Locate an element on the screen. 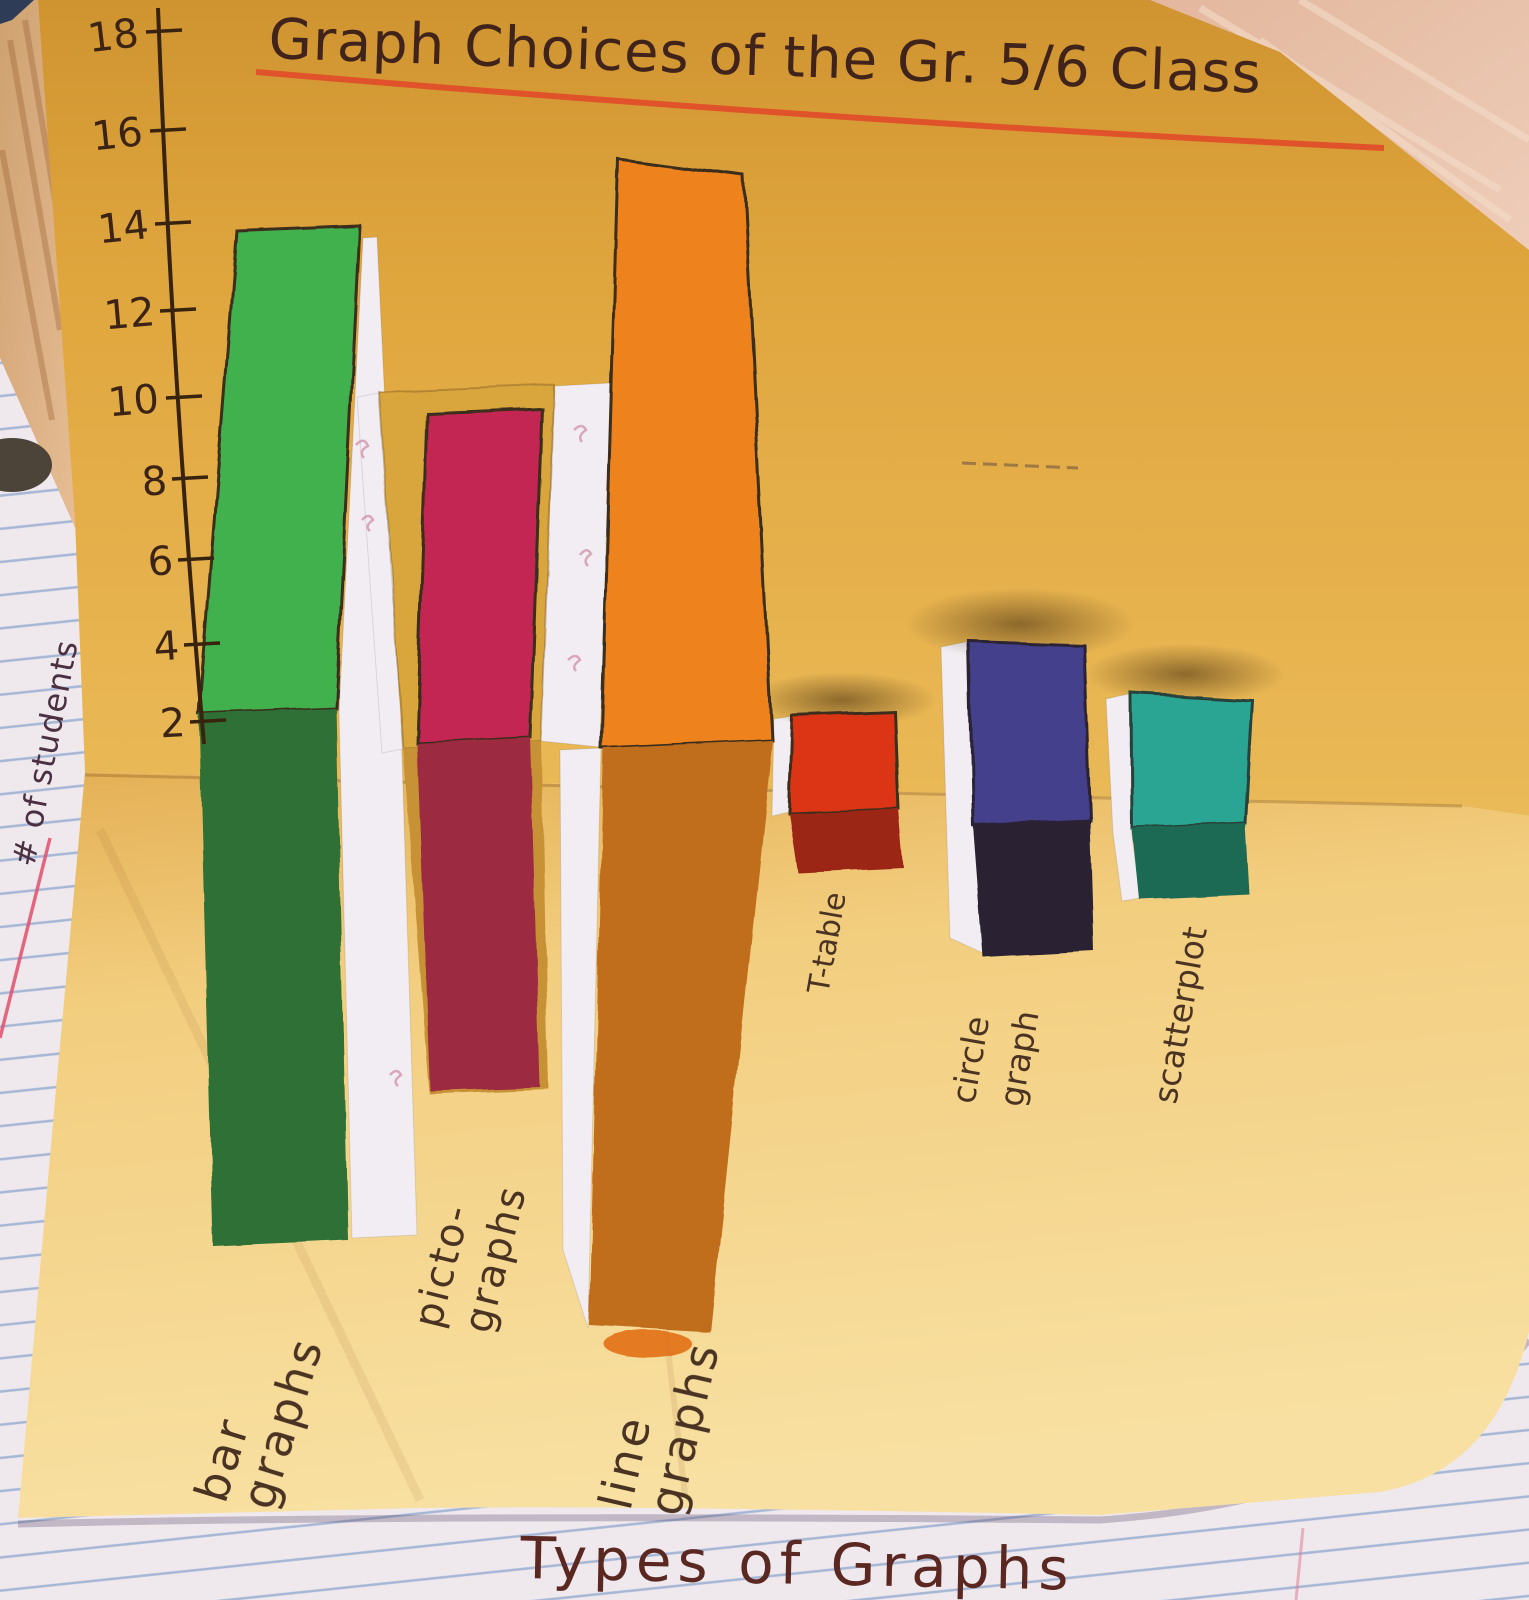 This screenshot has height=1600, width=1529. slot-left-of-orange-fold is located at coordinates (580, 1038).